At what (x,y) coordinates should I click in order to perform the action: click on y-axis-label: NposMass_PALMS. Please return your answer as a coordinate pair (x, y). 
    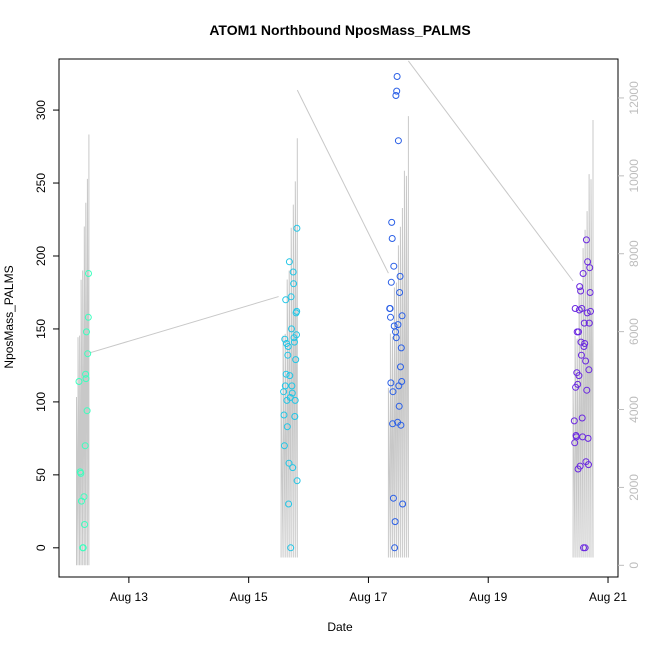
    Looking at the image, I should click on (9, 316).